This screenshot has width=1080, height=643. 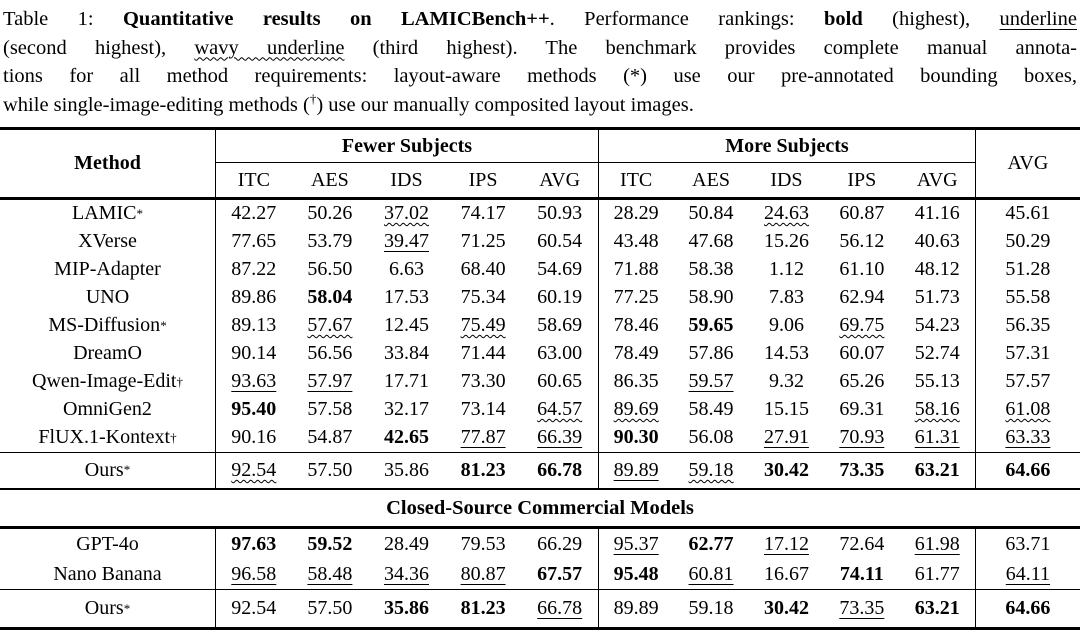 I want to click on method-name: UNO, so click(x=107, y=298).